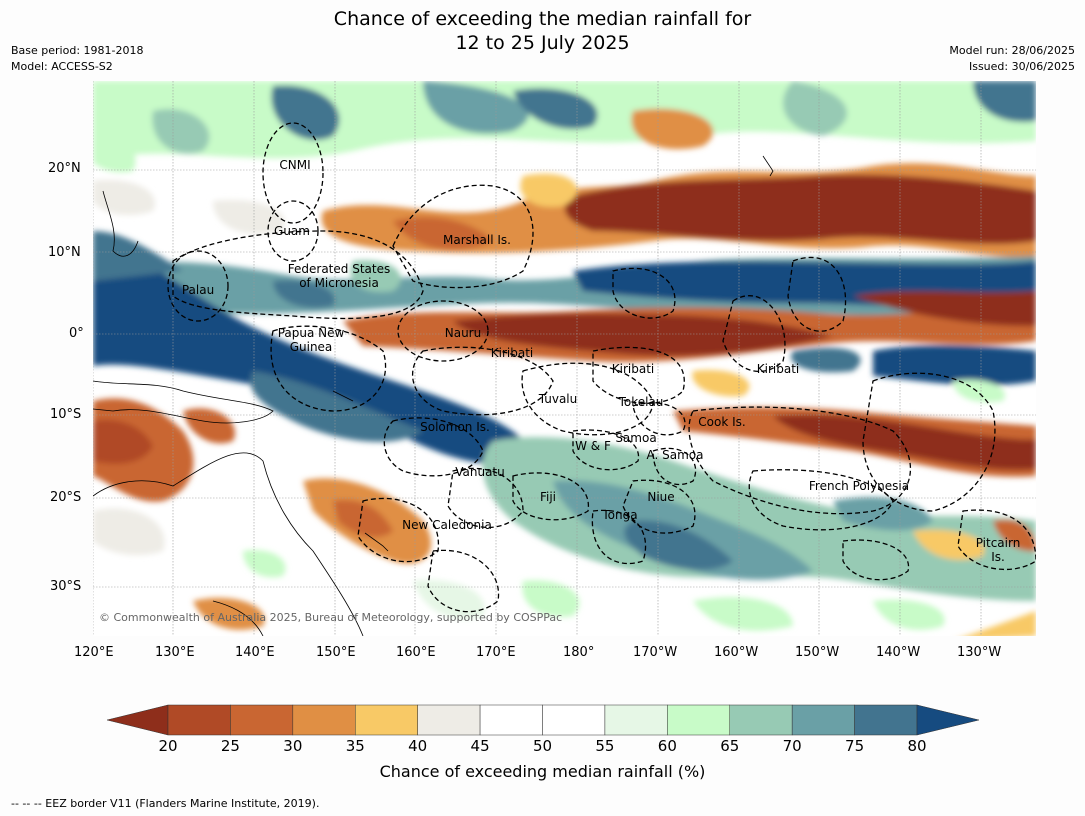 This screenshot has width=1085, height=816. What do you see at coordinates (635, 438) in the screenshot?
I see `label-samoa: Samoa` at bounding box center [635, 438].